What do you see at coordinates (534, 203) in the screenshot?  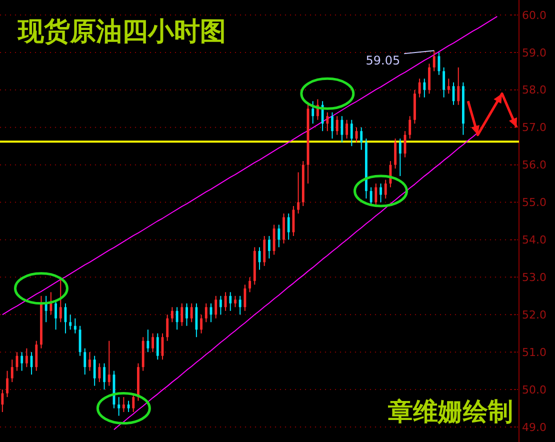 I see `y-tick-label: 55.0` at bounding box center [534, 203].